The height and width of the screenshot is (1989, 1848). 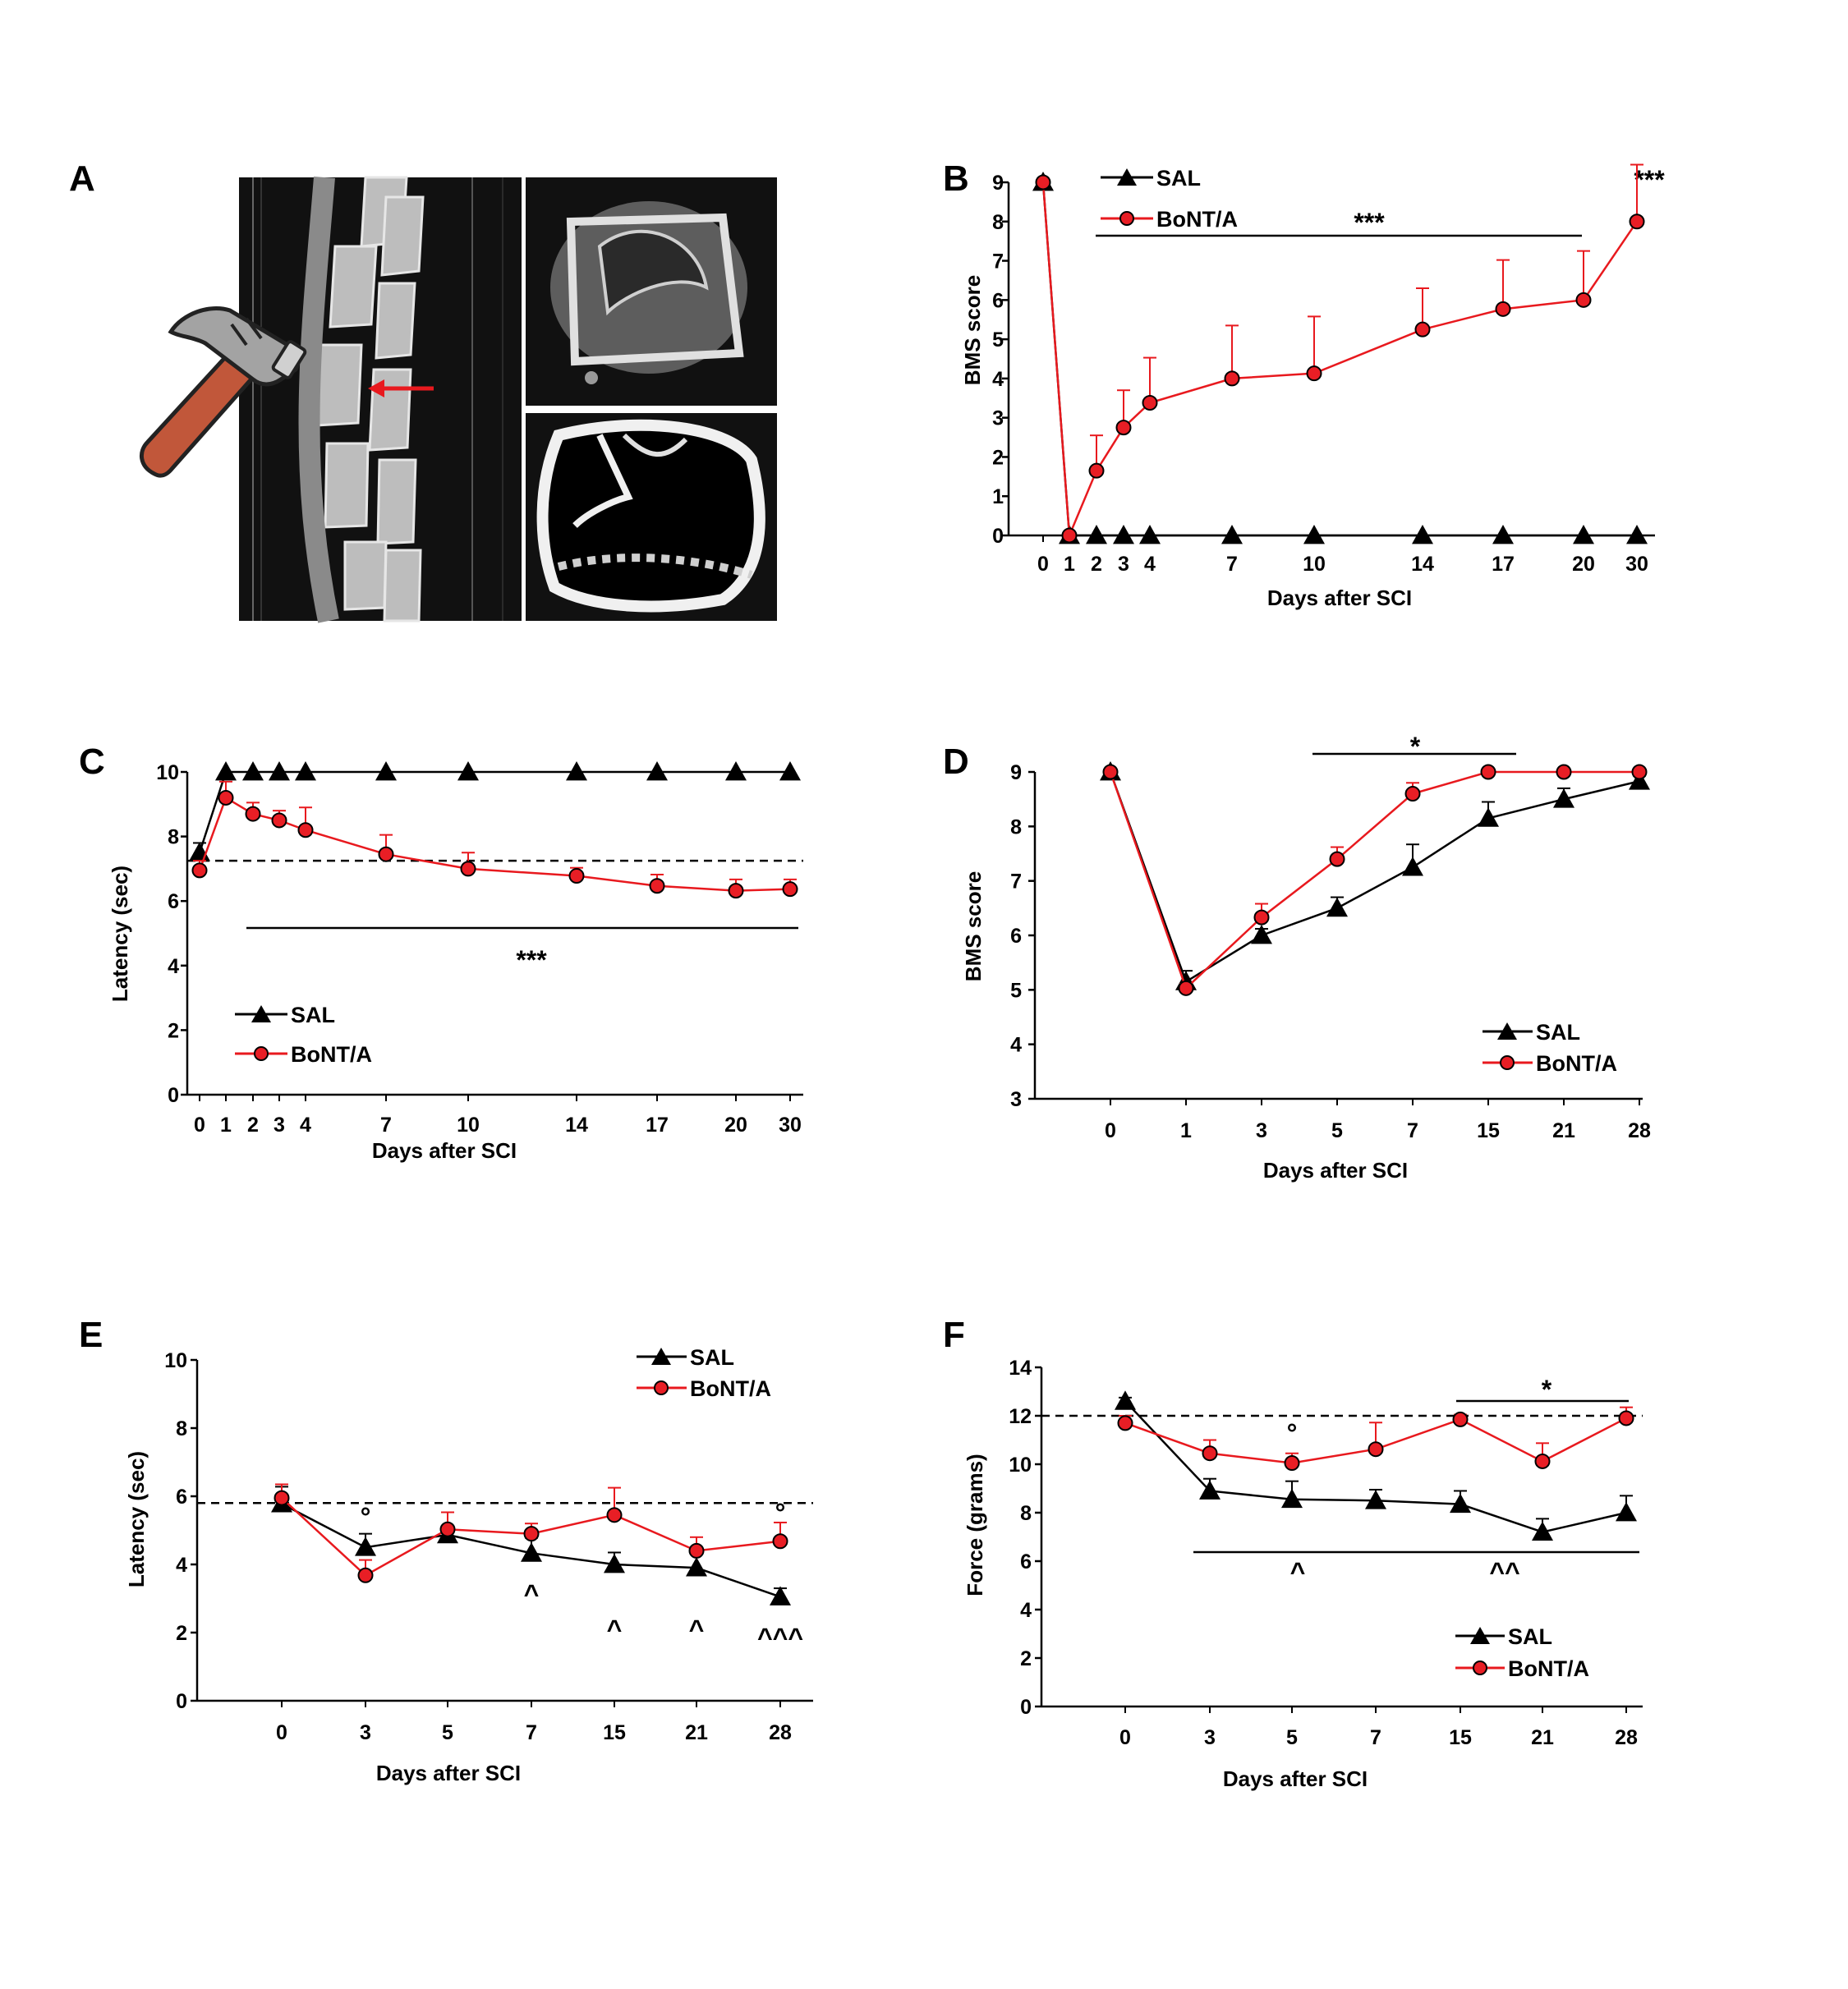 What do you see at coordinates (173, 837) in the screenshot?
I see `panel-c-ytick-label: 8` at bounding box center [173, 837].